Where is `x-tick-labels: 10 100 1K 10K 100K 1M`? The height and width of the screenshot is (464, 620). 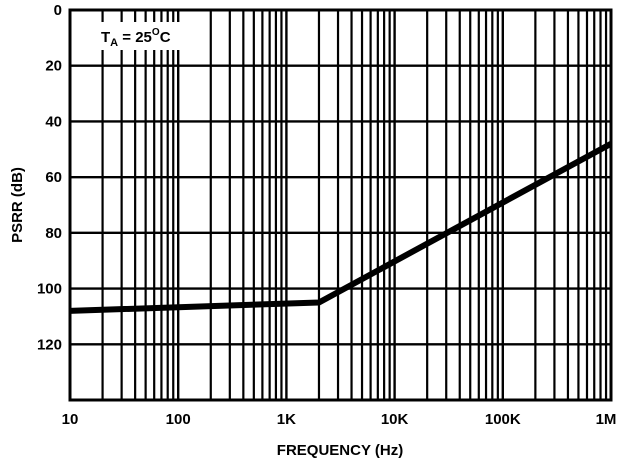 x-tick-labels: 10 100 1K 10K 100K 1M is located at coordinates (339, 419).